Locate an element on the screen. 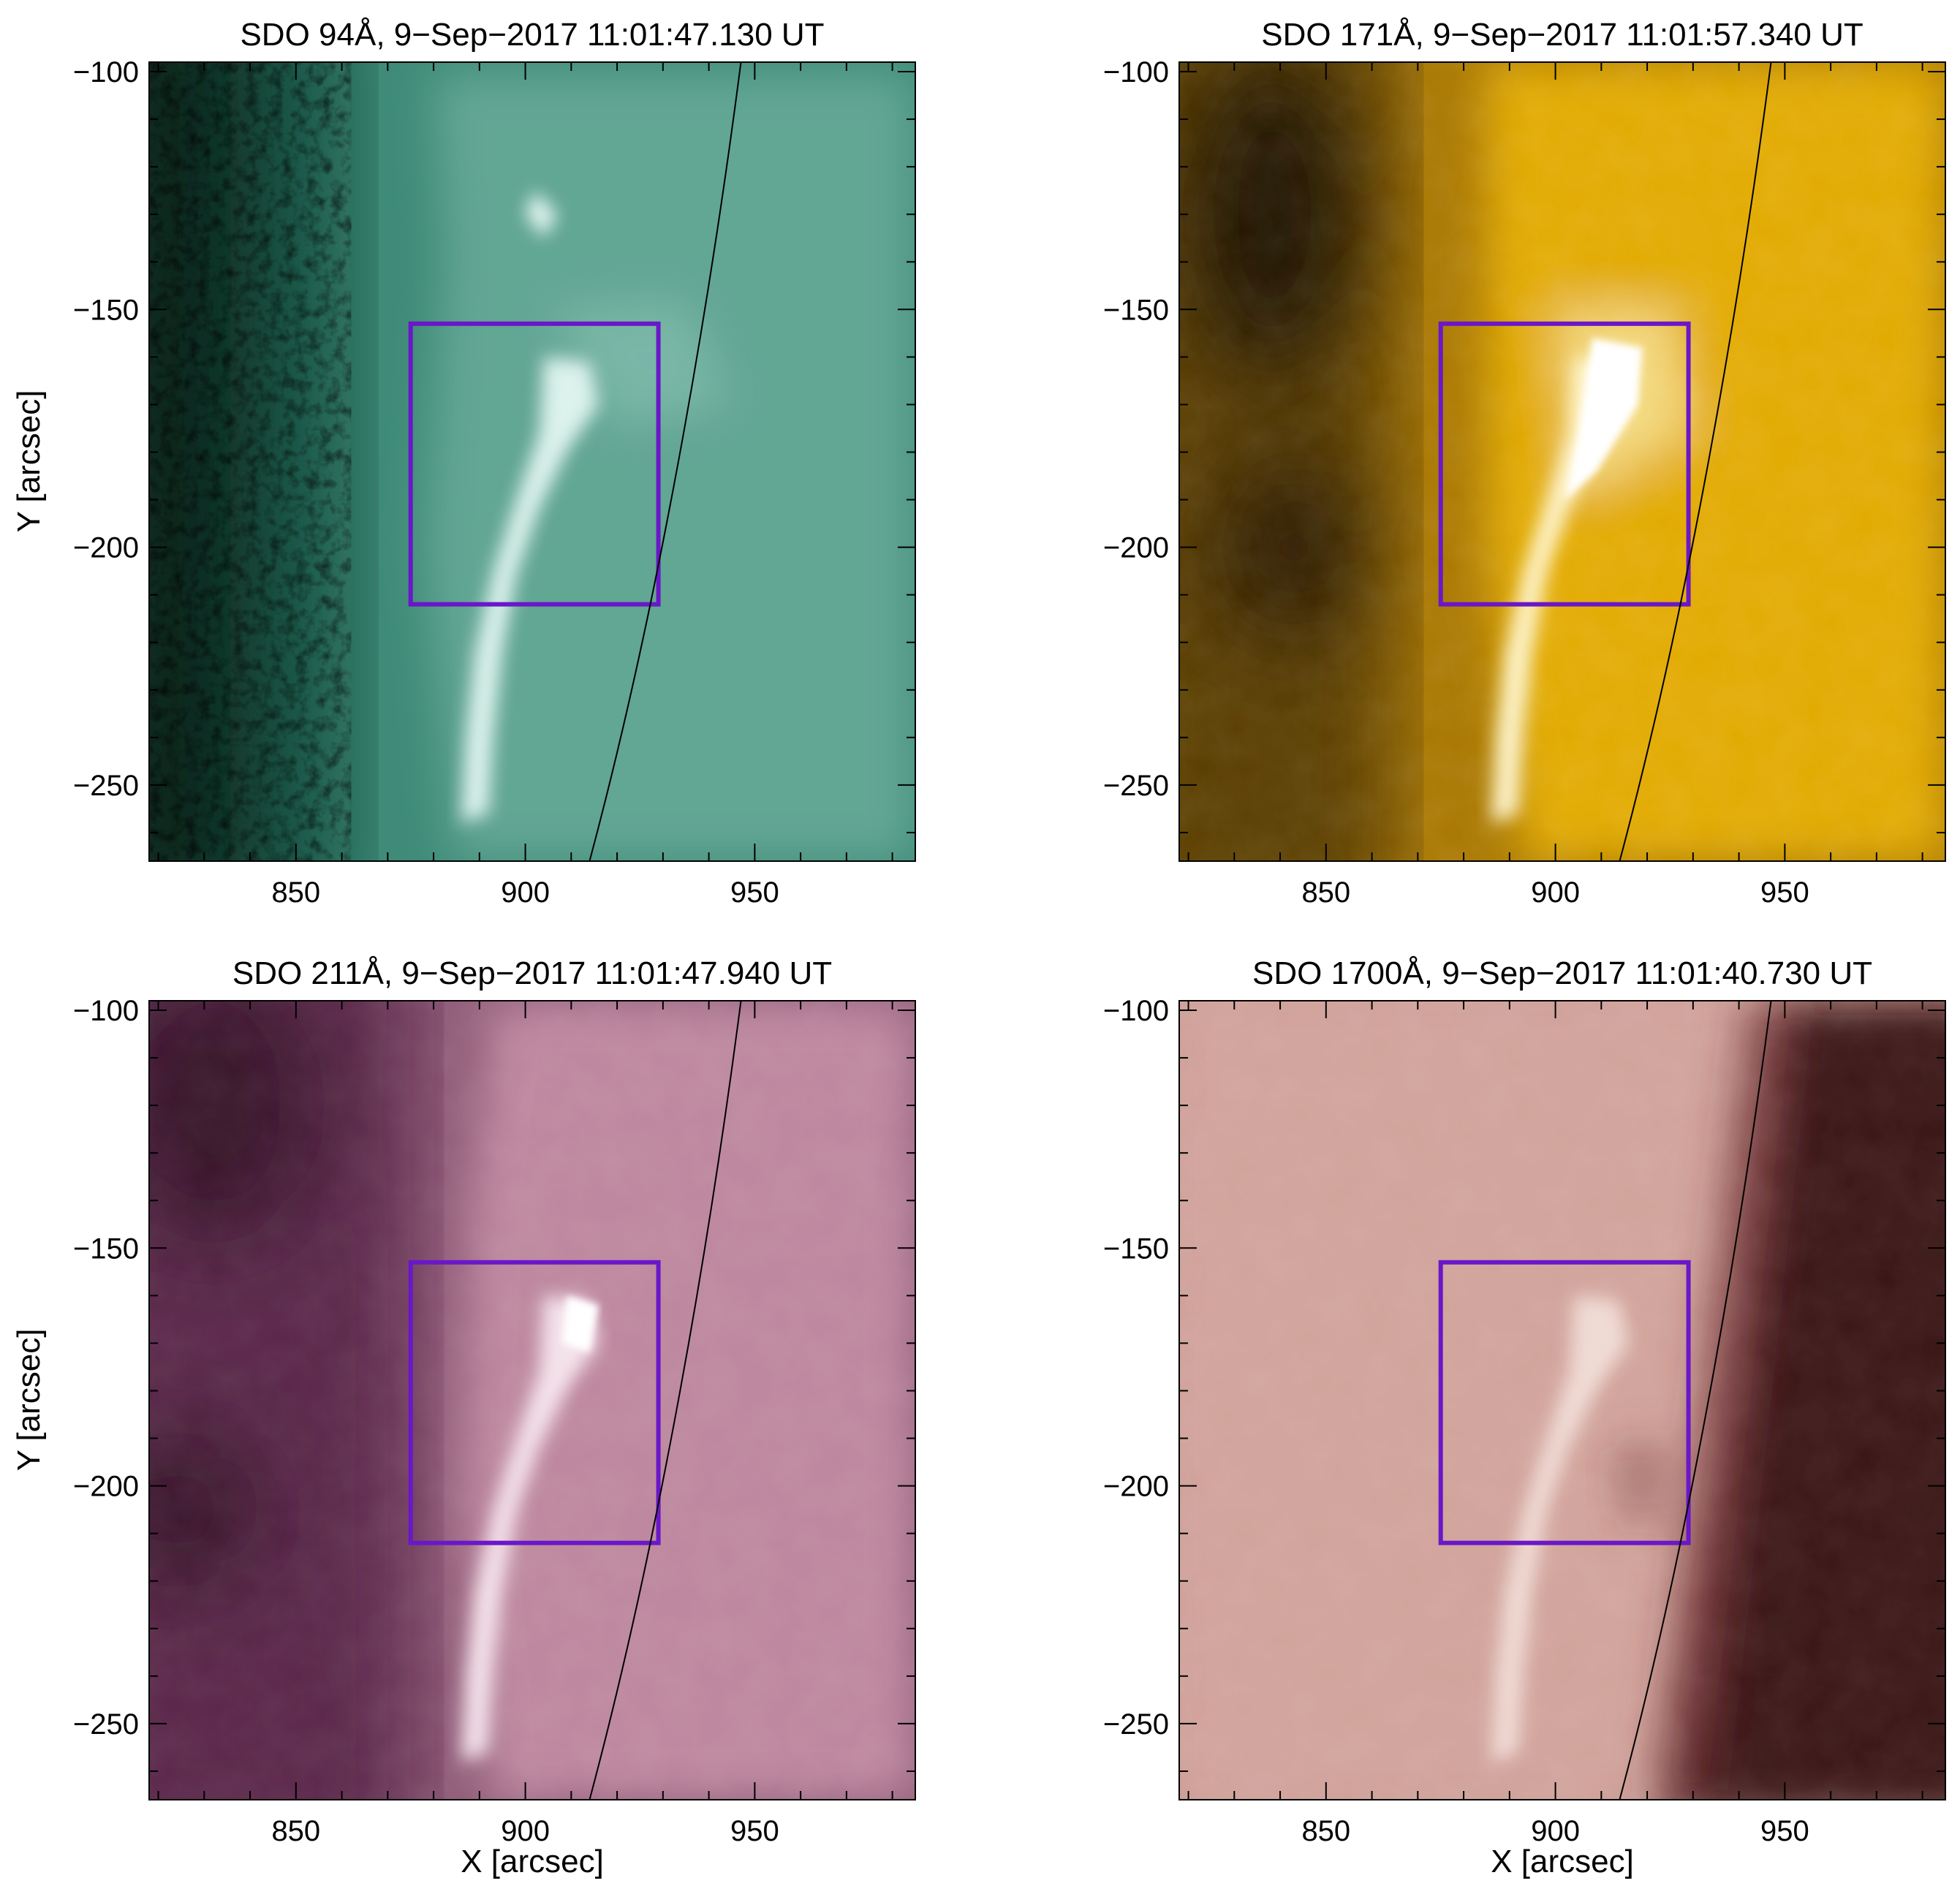 This screenshot has height=1886, width=1960. panel-title: SDO 171Å, 9−Sep−2017 11:01:57.340 UT is located at coordinates (1562, 35).